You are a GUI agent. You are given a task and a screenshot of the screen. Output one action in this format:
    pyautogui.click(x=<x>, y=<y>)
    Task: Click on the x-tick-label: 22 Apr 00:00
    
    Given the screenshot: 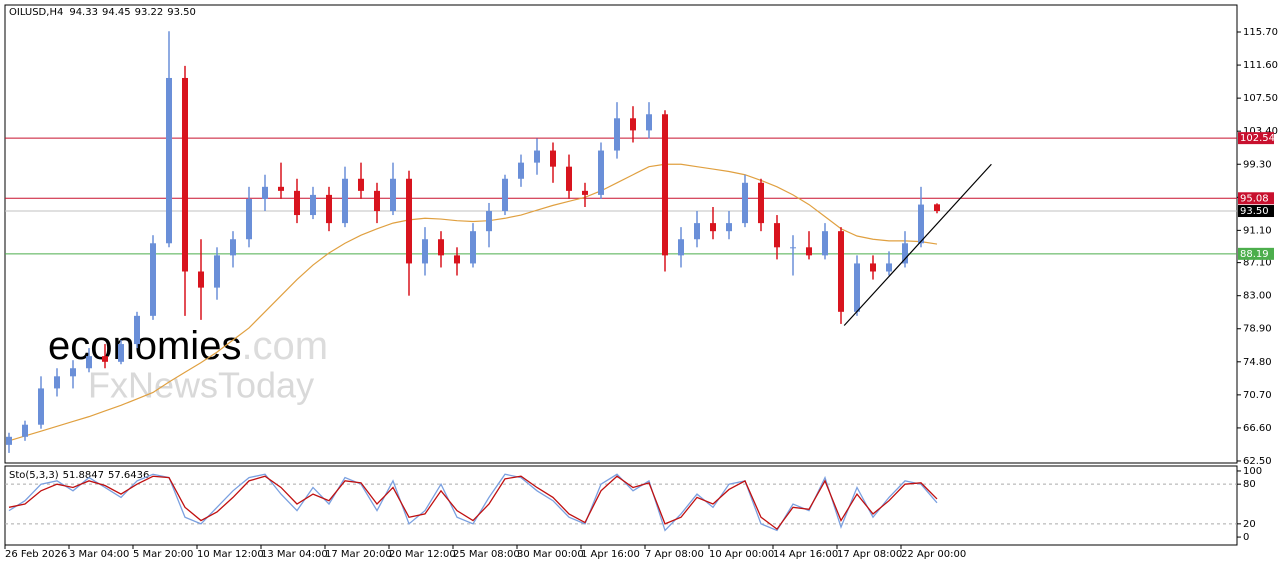 What is the action you would take?
    pyautogui.click(x=933, y=554)
    